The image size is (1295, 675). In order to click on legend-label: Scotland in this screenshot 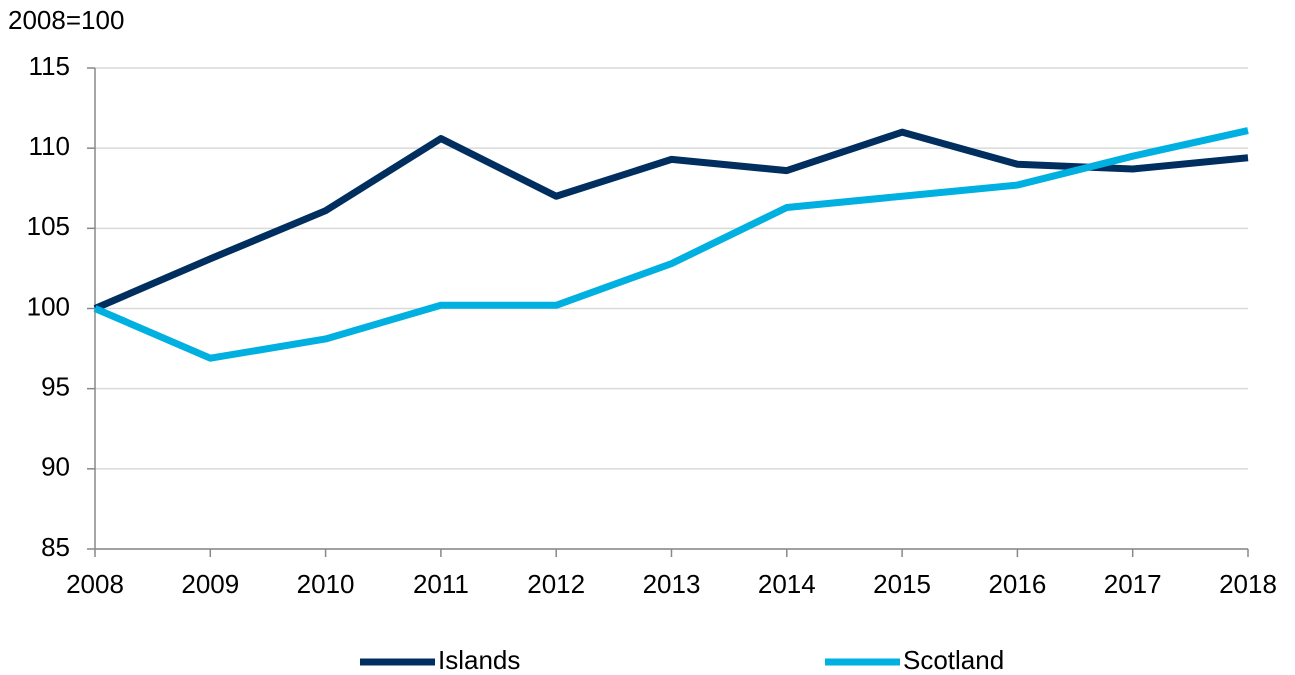, I will do `click(953, 660)`.